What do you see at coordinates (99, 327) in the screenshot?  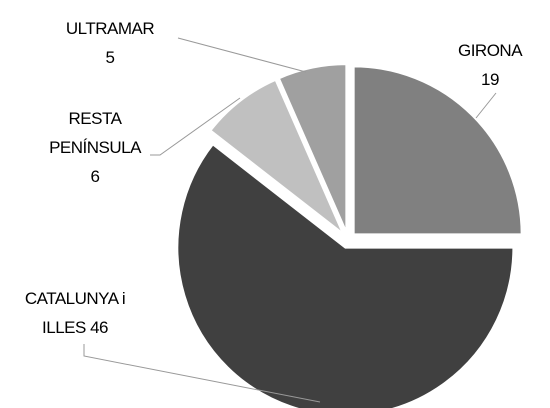 I see `value-label: 46` at bounding box center [99, 327].